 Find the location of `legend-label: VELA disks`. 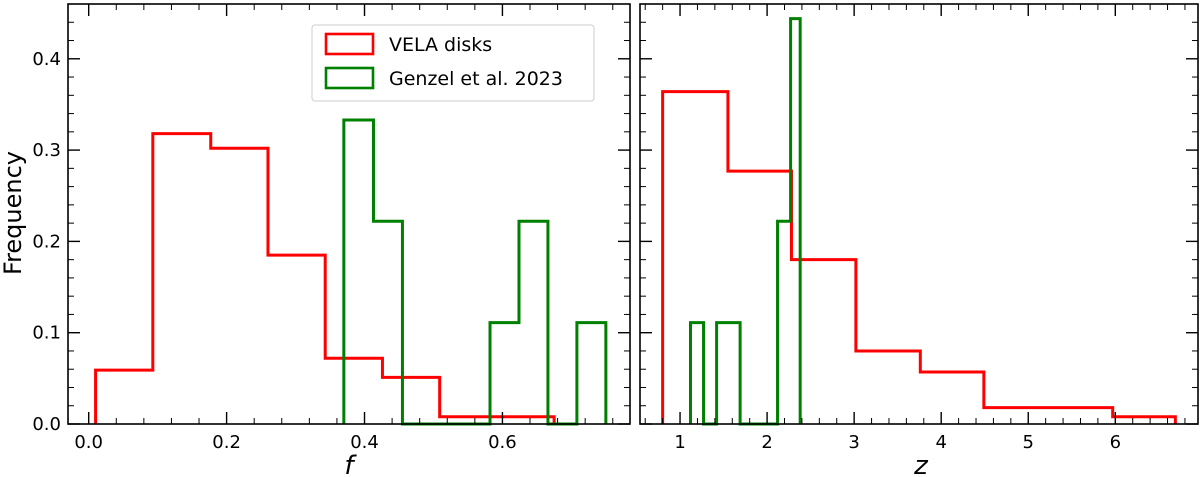

legend-label: VELA disks is located at coordinates (440, 45).